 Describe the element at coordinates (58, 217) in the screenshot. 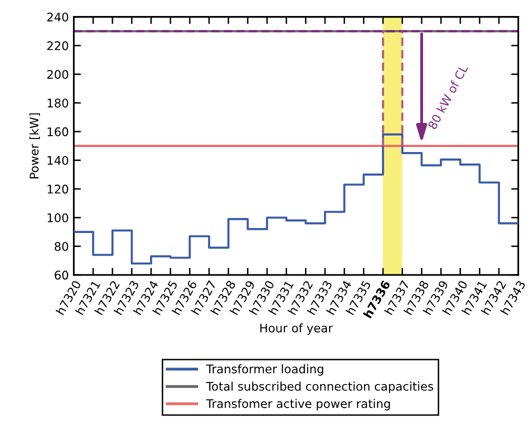

I see `y-tick-label: 100` at that location.